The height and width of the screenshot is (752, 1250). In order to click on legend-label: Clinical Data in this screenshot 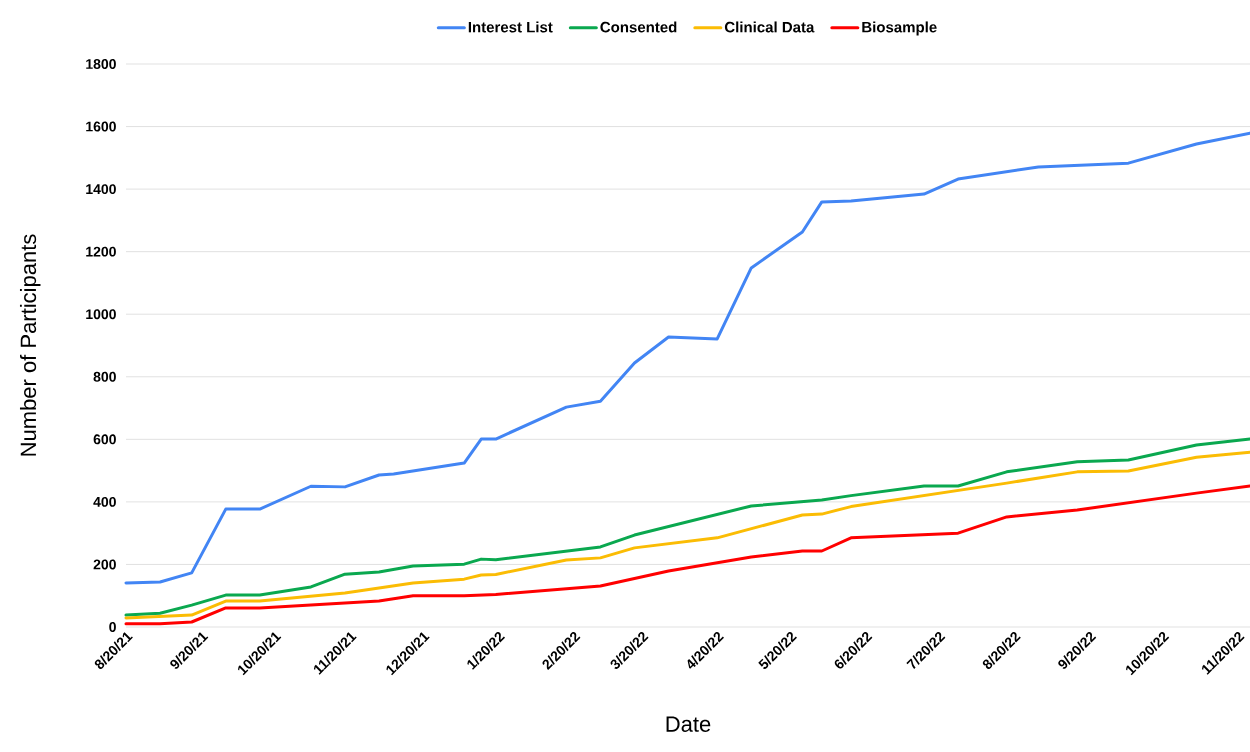, I will do `click(769, 27)`.